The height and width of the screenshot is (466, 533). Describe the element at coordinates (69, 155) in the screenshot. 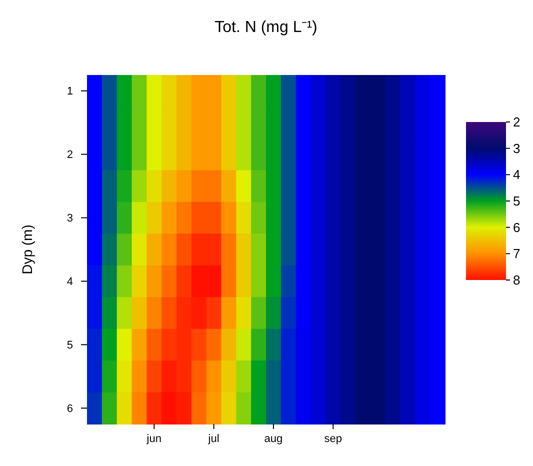

I see `y-tick-label: 2` at that location.